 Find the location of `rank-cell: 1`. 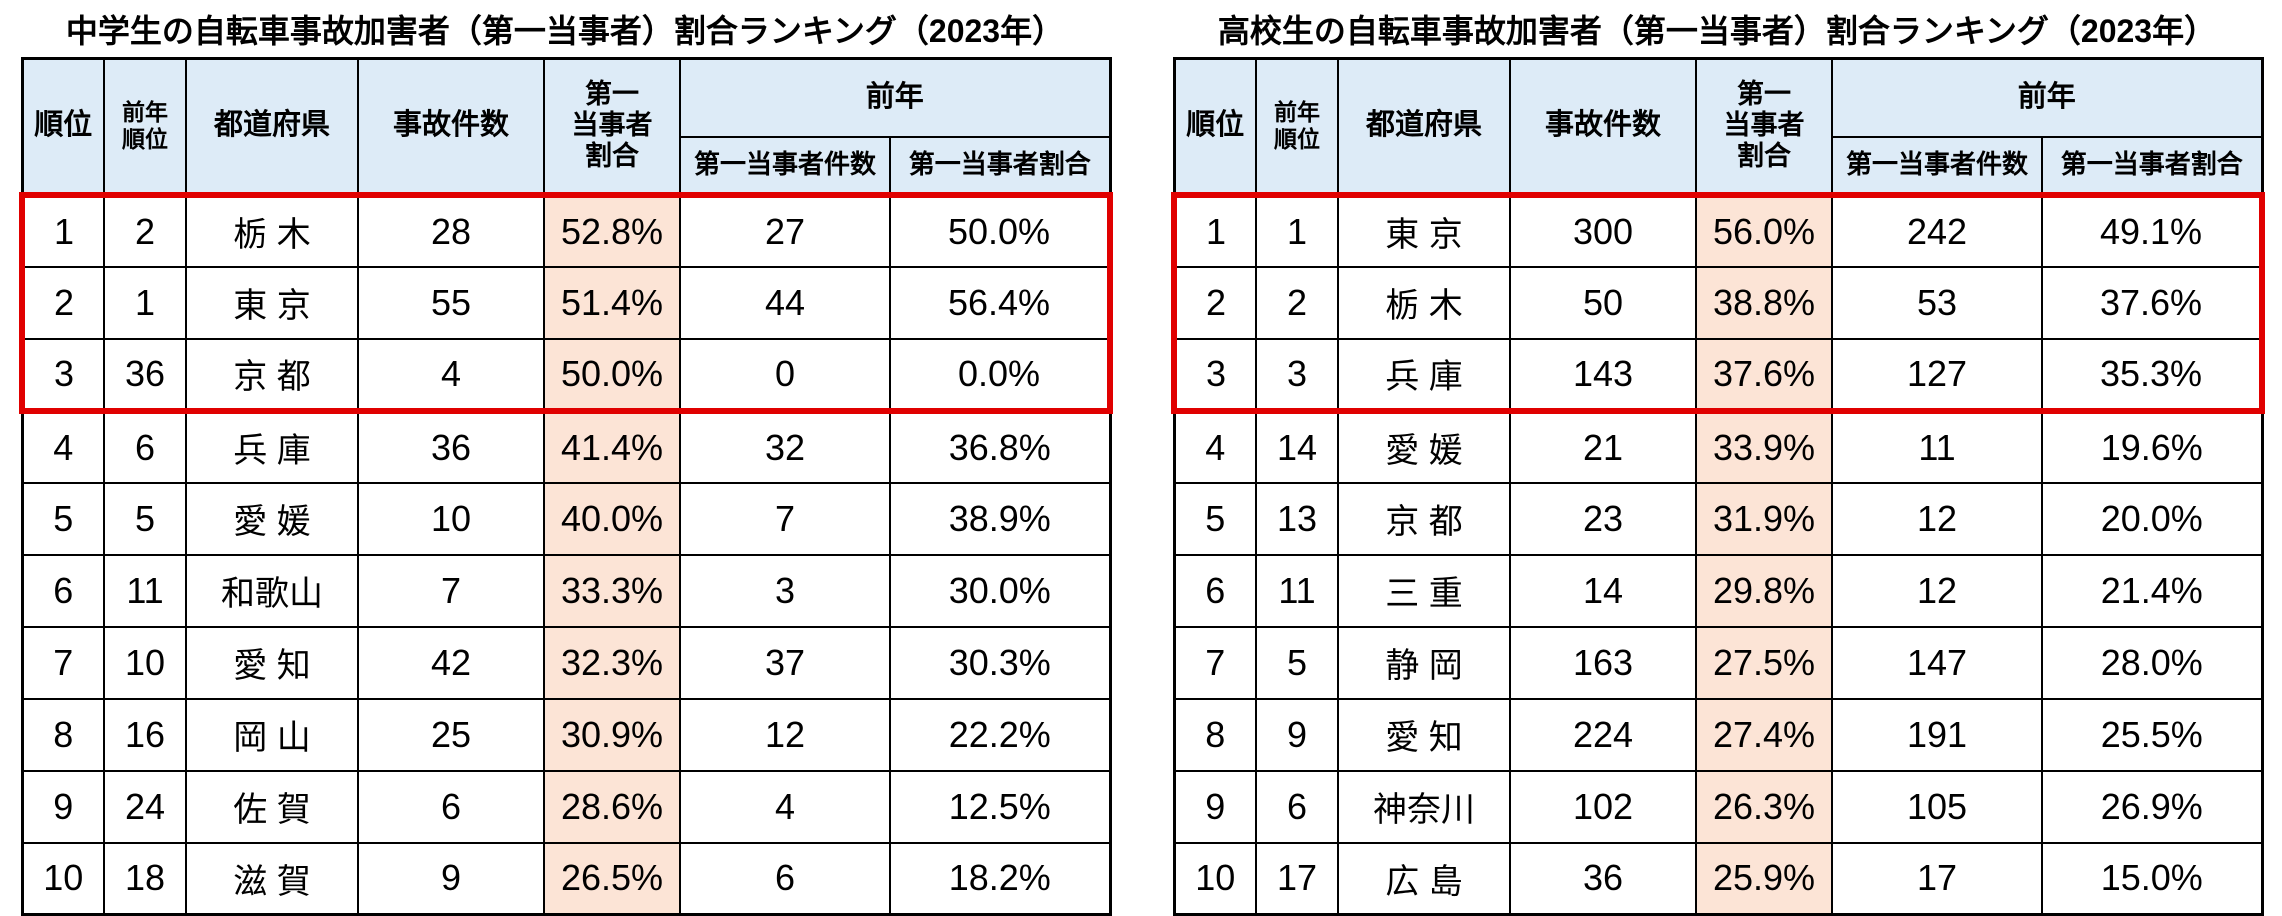

rank-cell: 1 is located at coordinates (1214, 229).